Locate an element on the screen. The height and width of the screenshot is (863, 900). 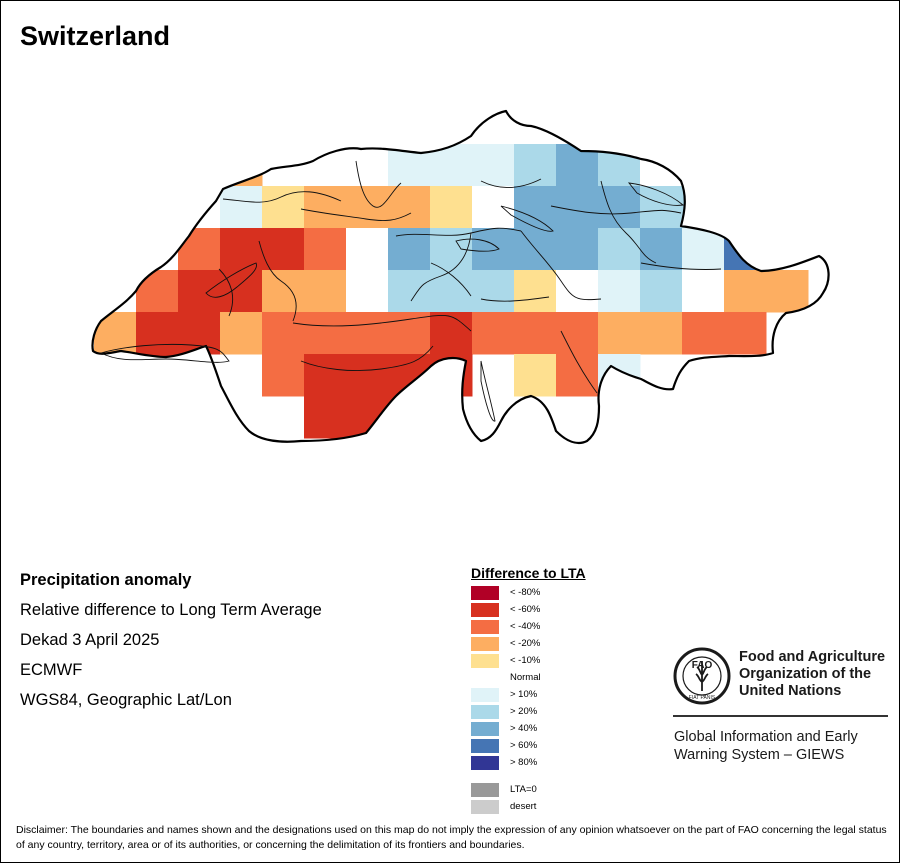
lake-maggiore-outline is located at coordinates (488, 391).